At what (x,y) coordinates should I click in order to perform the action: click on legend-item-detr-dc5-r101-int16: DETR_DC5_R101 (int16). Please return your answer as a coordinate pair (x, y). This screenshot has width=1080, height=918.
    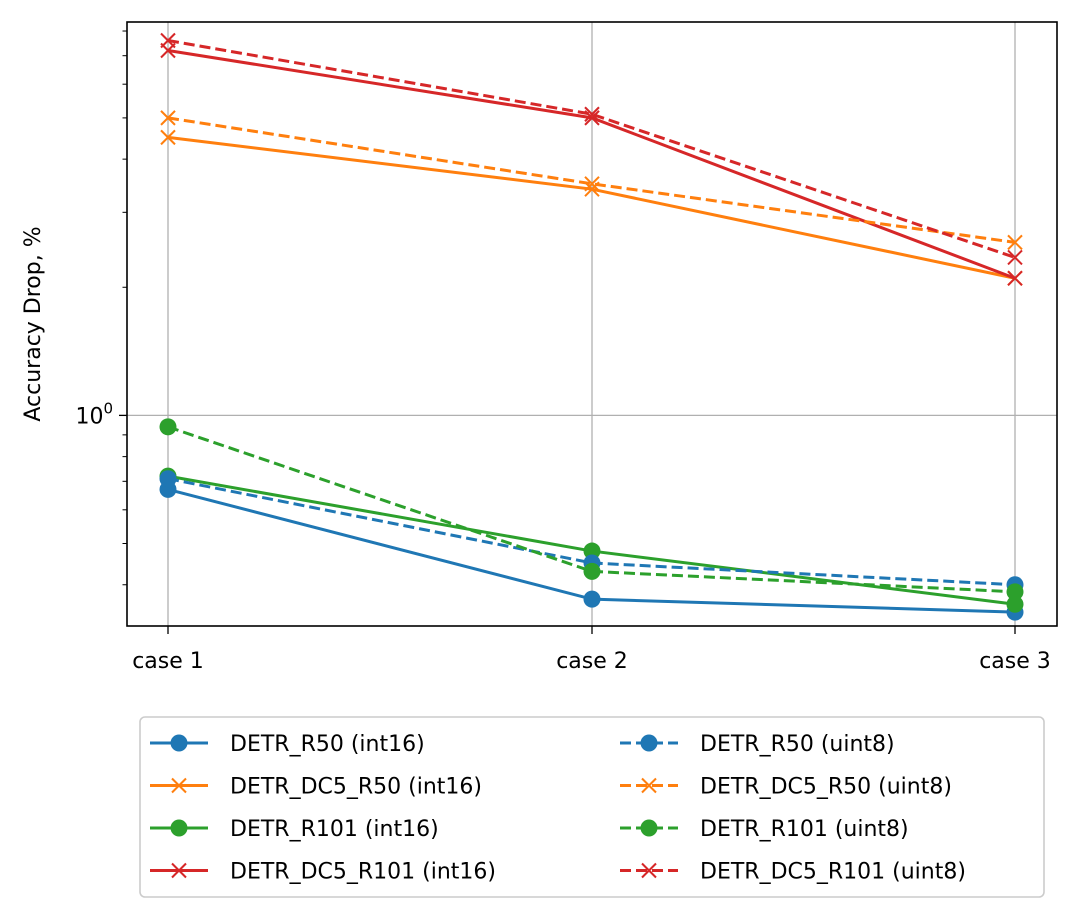
    Looking at the image, I should click on (323, 872).